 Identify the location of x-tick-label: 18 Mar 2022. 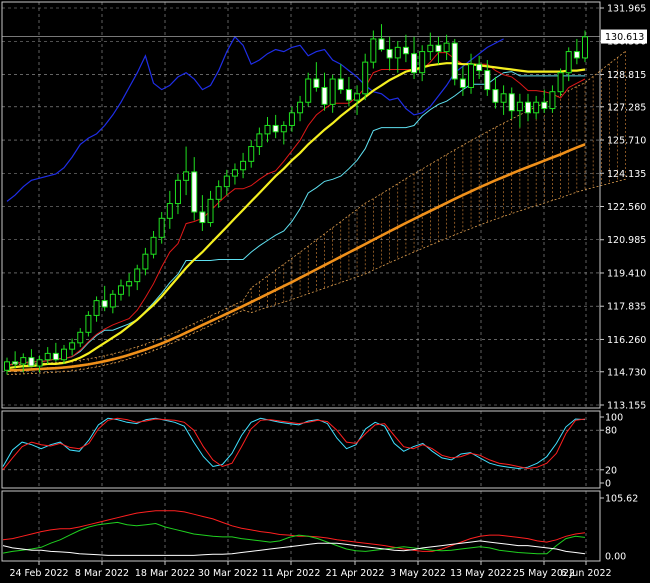
(165, 573).